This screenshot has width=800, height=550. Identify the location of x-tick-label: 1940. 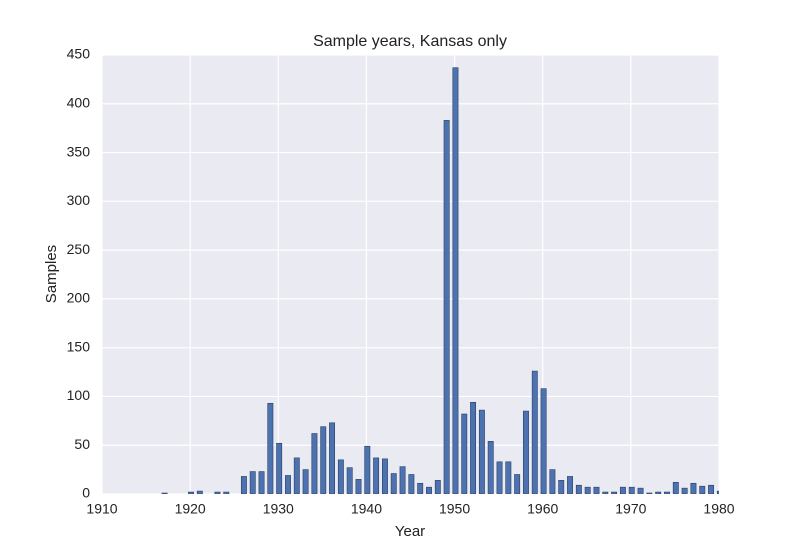
(366, 509).